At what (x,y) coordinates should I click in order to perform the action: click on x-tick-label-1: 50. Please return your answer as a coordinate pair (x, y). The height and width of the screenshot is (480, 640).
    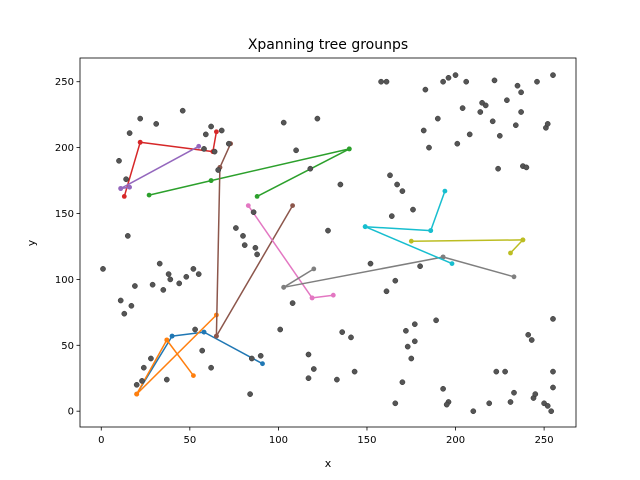
    Looking at the image, I should click on (189, 440).